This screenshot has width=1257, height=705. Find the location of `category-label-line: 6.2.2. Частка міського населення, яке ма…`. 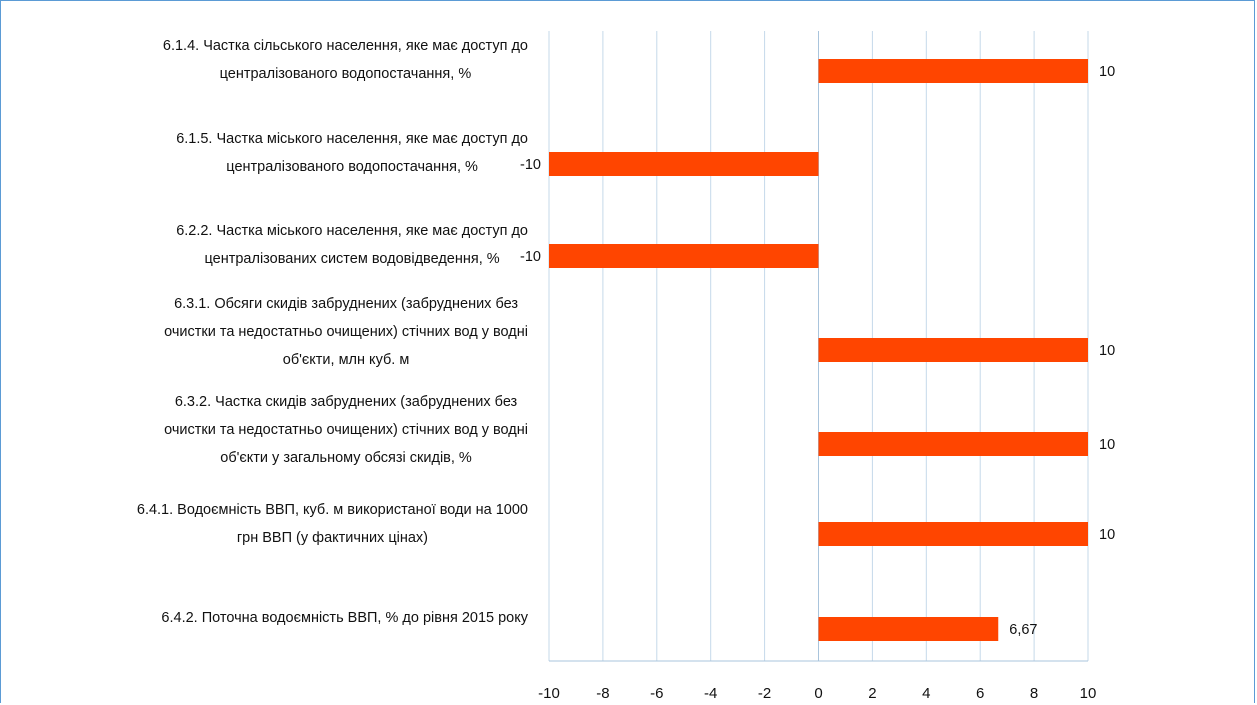

category-label-line: 6.2.2. Частка міського населення, яке ма… is located at coordinates (352, 231).